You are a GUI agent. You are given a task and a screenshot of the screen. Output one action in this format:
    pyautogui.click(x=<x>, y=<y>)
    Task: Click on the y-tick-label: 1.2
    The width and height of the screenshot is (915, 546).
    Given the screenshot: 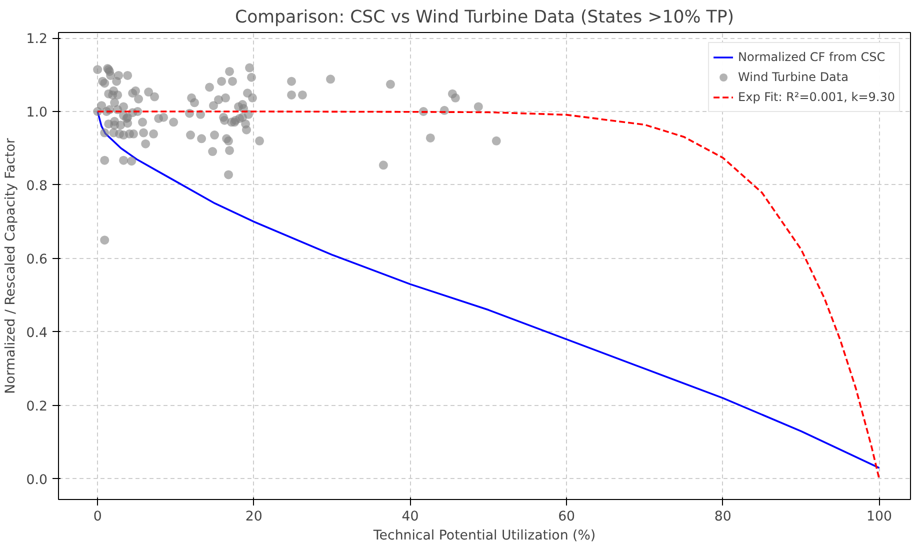 What is the action you would take?
    pyautogui.click(x=37, y=40)
    